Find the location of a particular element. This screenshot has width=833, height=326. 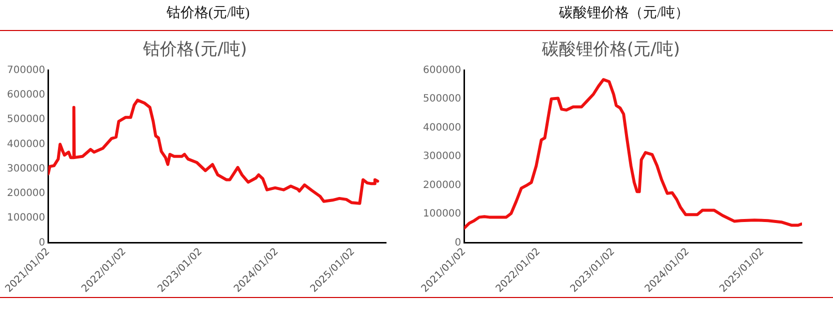

chart-subtitle: 碳酸锂价格(元/吨) is located at coordinates (610, 50).